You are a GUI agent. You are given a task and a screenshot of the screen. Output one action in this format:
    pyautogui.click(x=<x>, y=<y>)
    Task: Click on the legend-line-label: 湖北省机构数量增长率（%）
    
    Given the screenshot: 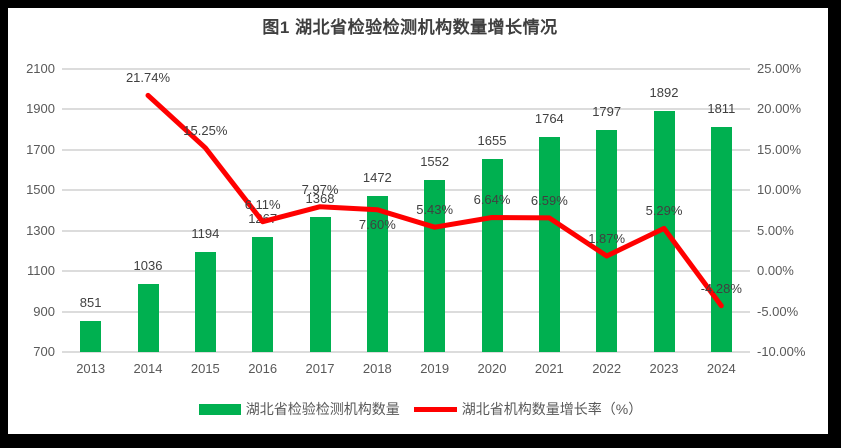 What is the action you would take?
    pyautogui.click(x=552, y=409)
    